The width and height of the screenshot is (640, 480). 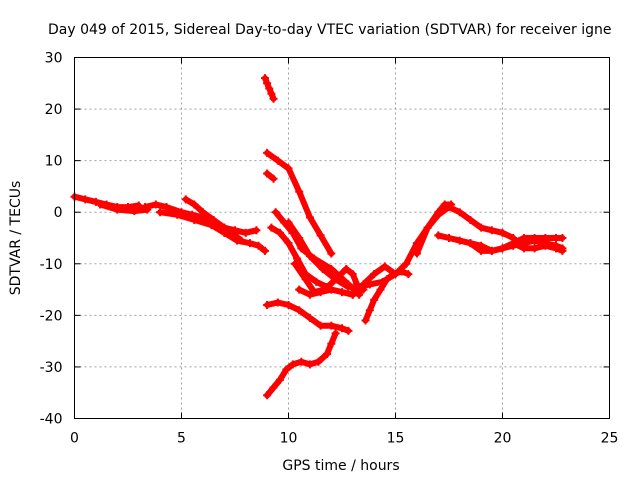 What do you see at coordinates (396, 439) in the screenshot?
I see `x-tick-label: 15` at bounding box center [396, 439].